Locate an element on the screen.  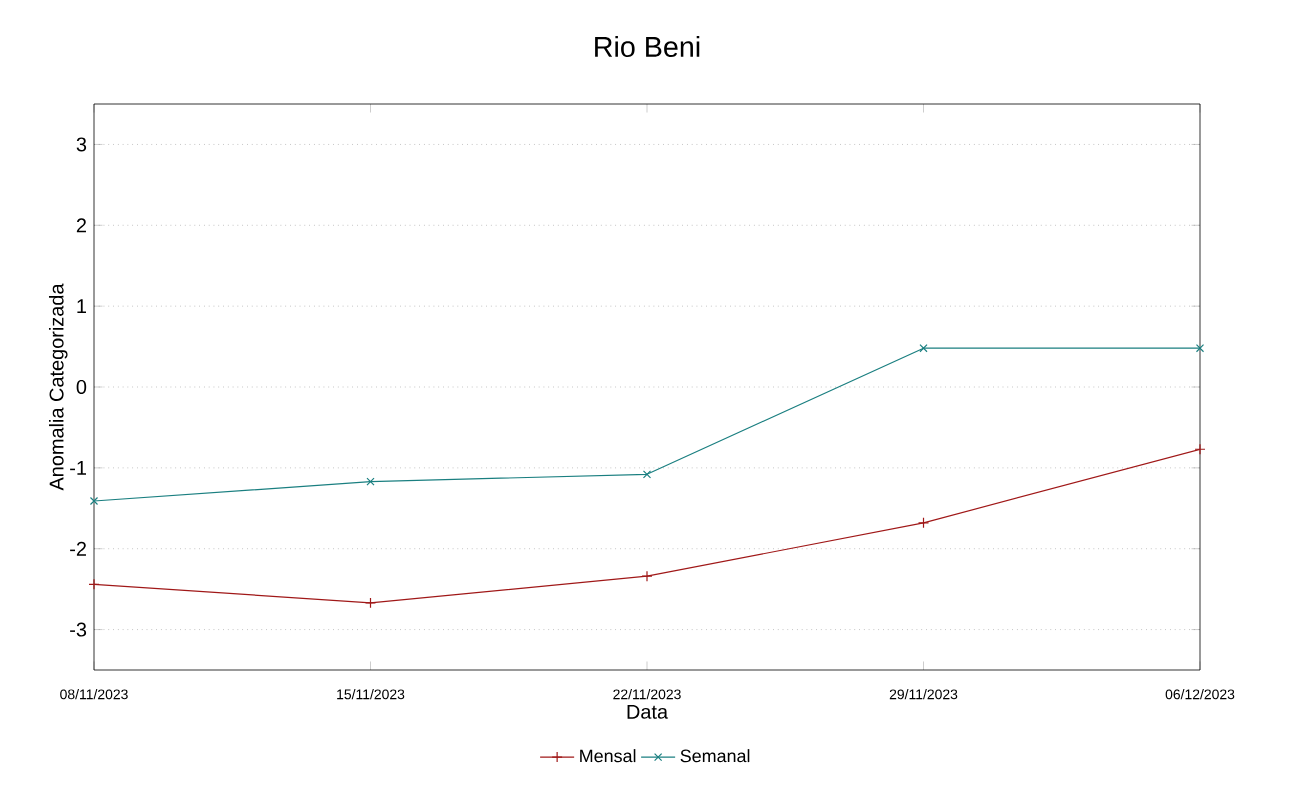
y-tick-label: 0 is located at coordinates (81, 387).